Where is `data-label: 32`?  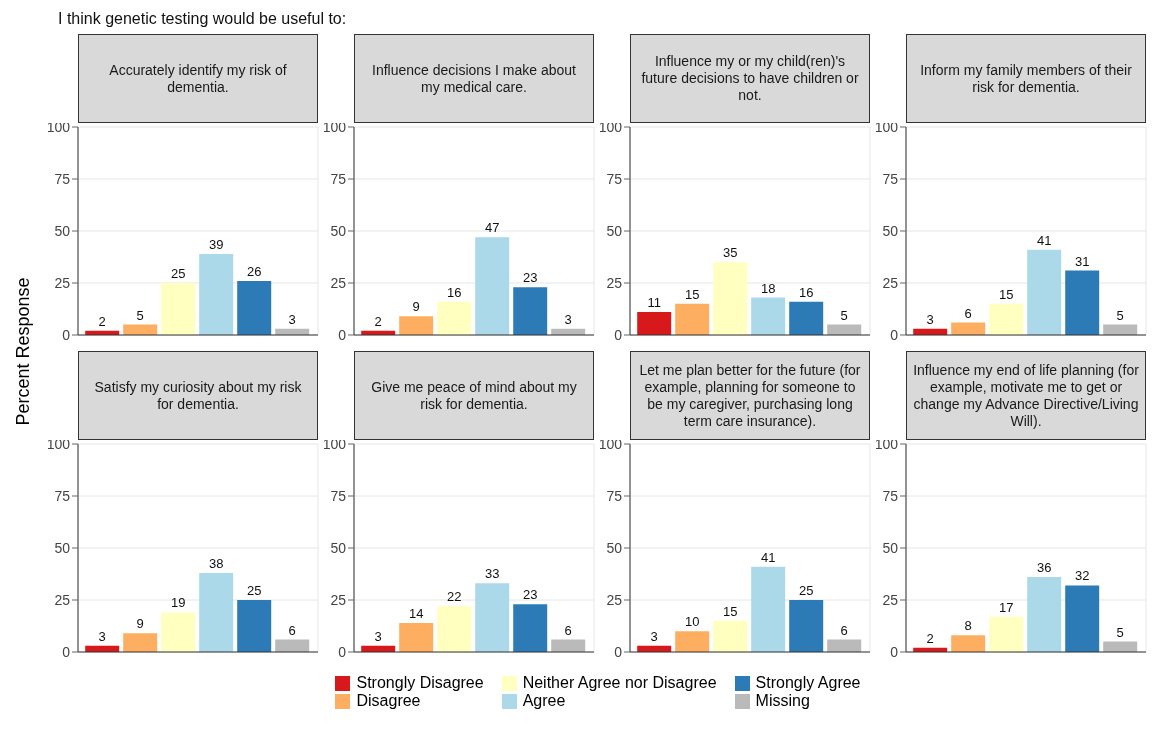
data-label: 32 is located at coordinates (1082, 576).